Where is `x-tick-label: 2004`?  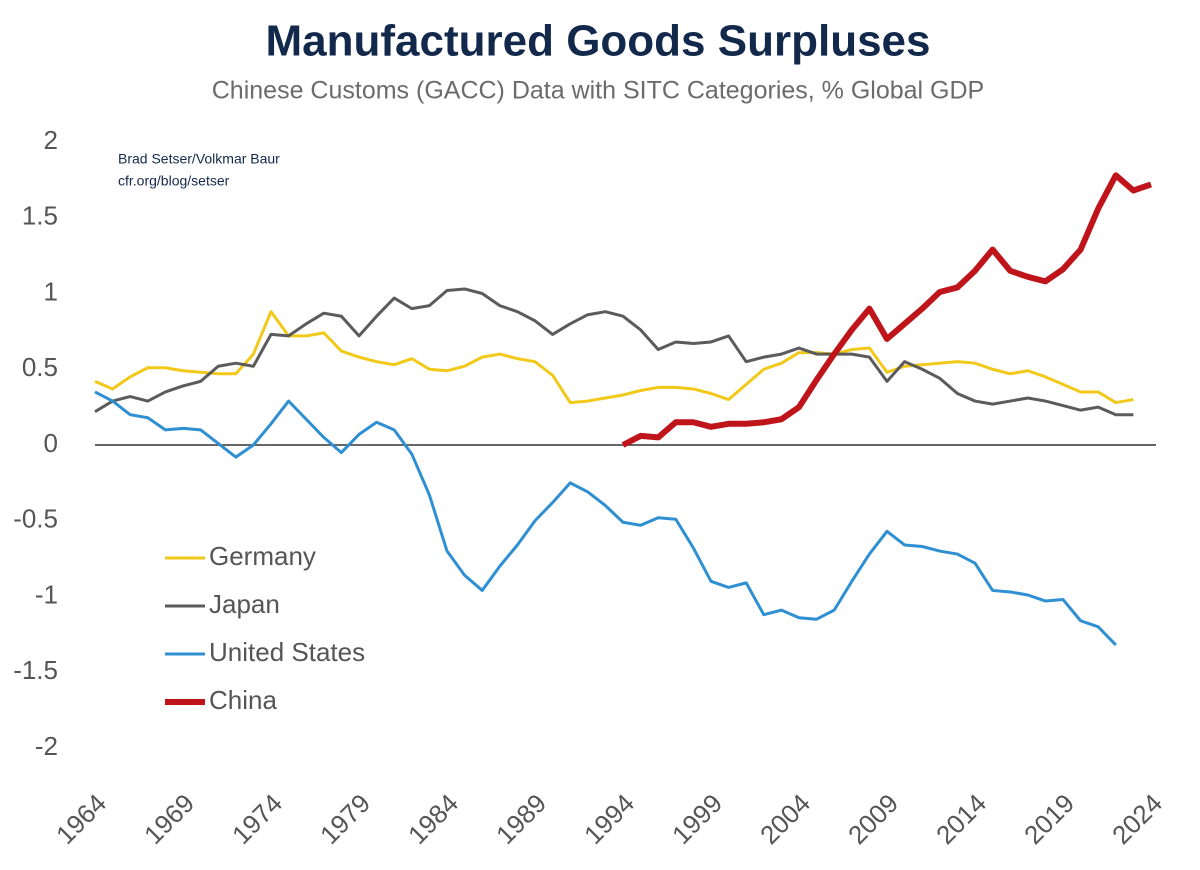
x-tick-label: 2004 is located at coordinates (785, 819).